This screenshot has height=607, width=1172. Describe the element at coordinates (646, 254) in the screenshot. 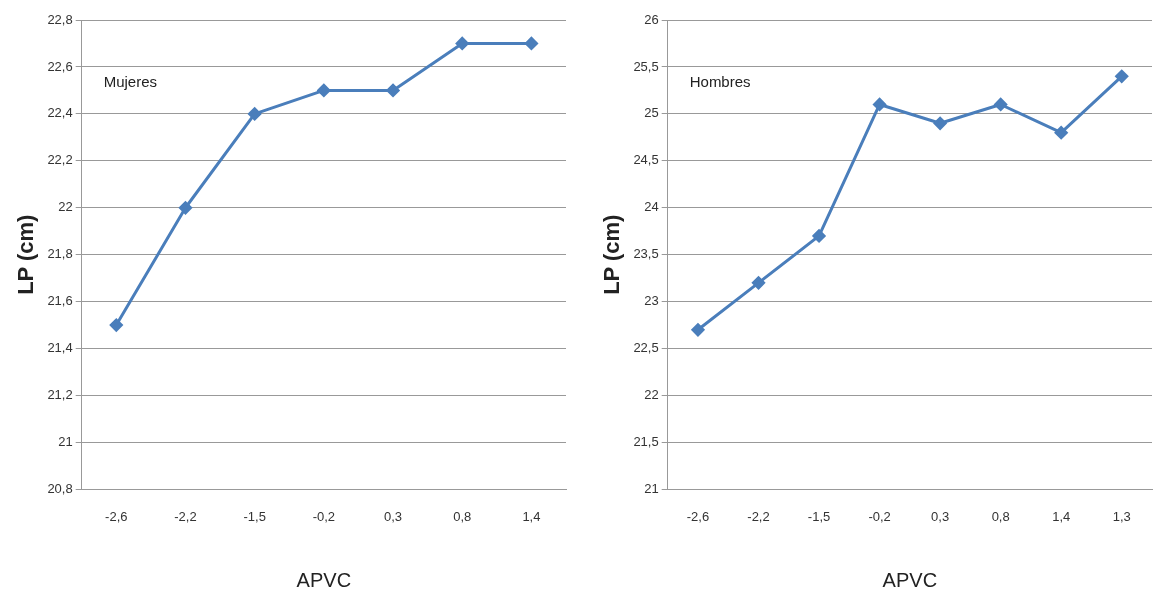

I see `y-tick-label: 23,5` at that location.